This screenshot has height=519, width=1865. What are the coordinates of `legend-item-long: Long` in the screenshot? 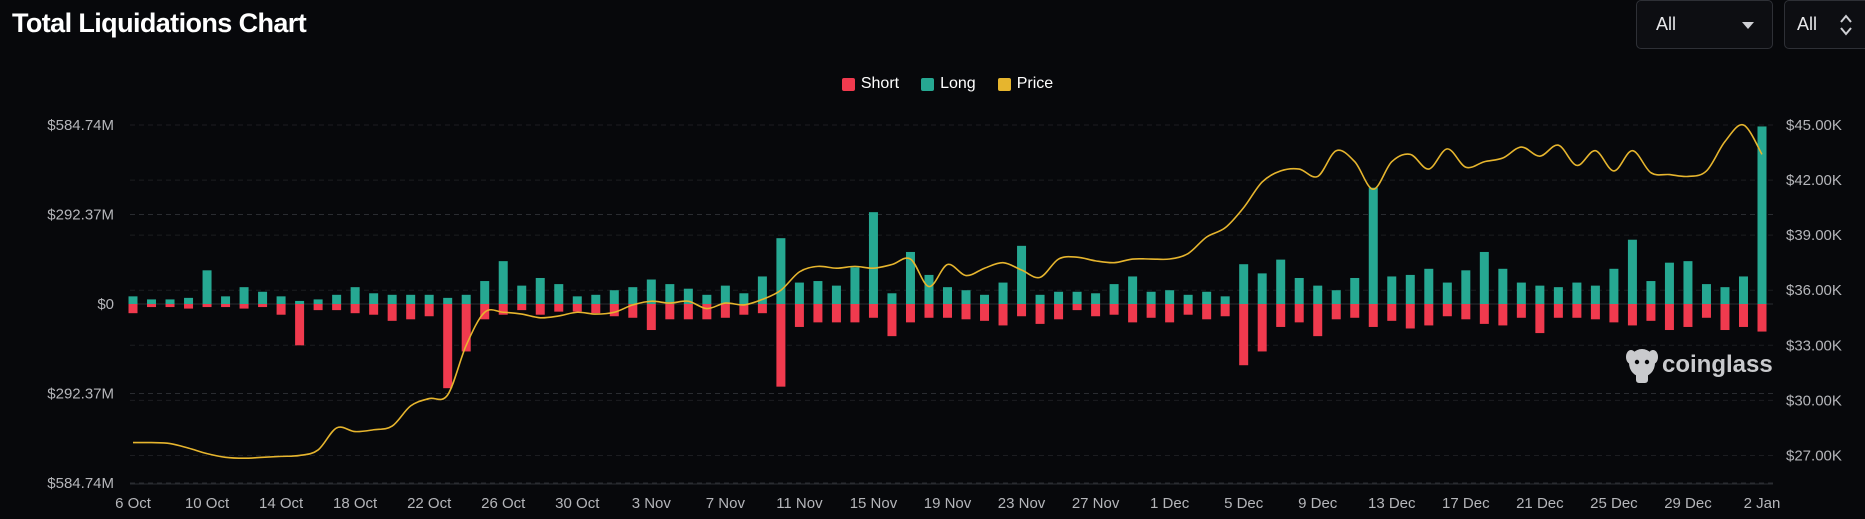 It's located at (948, 84).